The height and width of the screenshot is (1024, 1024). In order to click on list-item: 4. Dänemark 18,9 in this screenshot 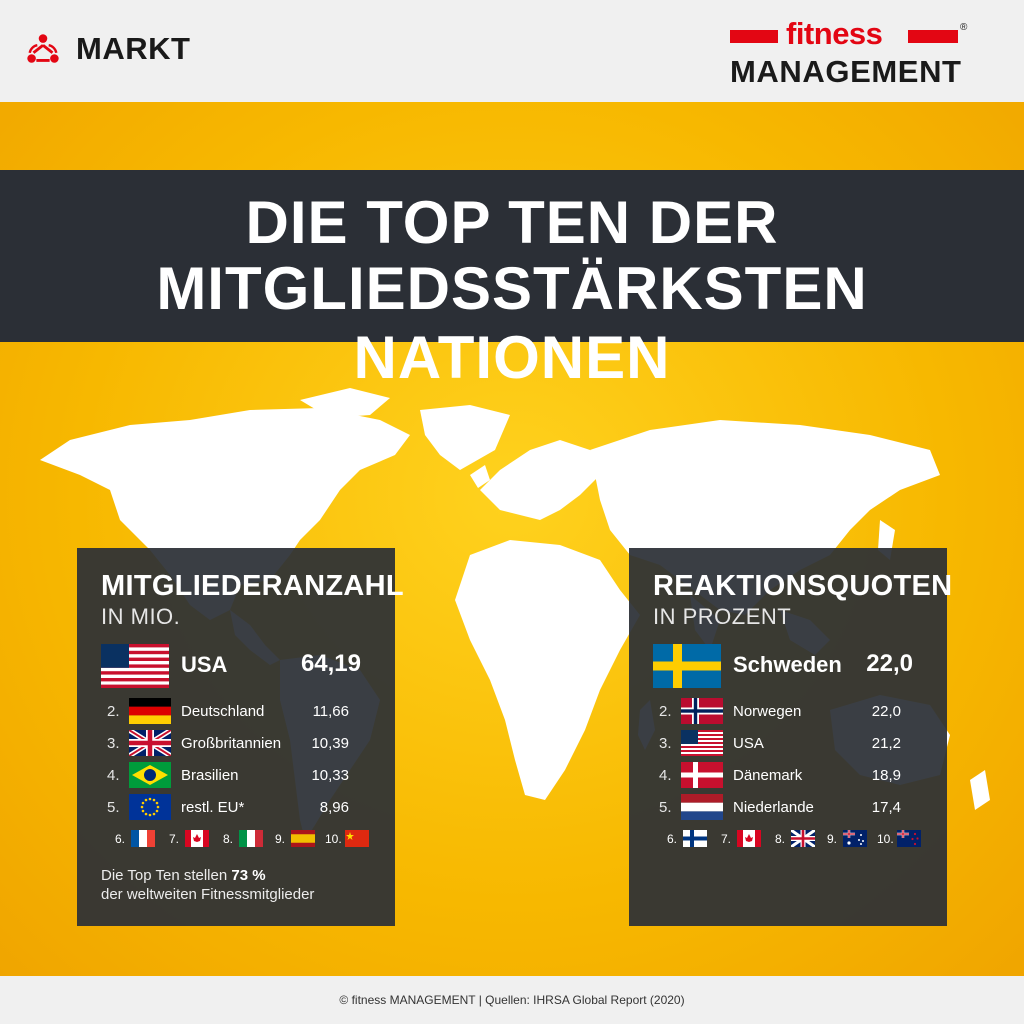, I will do `click(789, 775)`.